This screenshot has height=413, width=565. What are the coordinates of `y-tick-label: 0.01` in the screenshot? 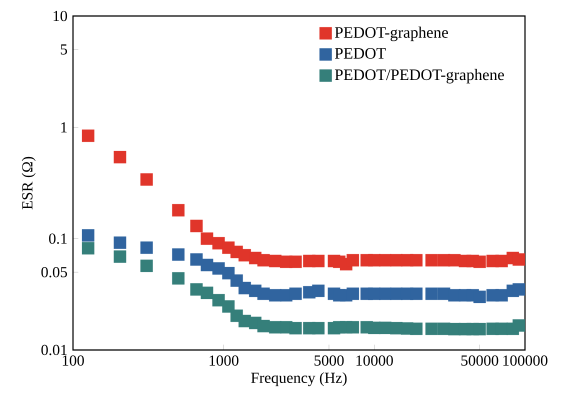 It's located at (54, 350).